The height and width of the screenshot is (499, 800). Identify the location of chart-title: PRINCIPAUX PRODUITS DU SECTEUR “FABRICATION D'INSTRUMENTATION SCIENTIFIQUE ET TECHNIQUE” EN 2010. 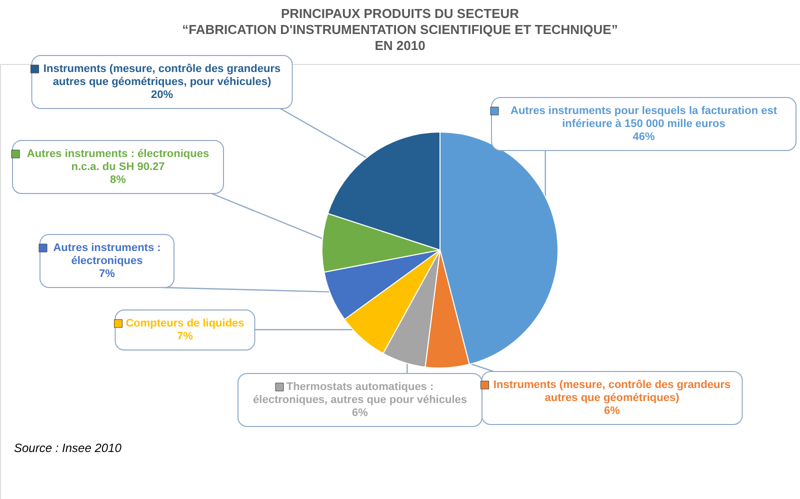
(400, 29).